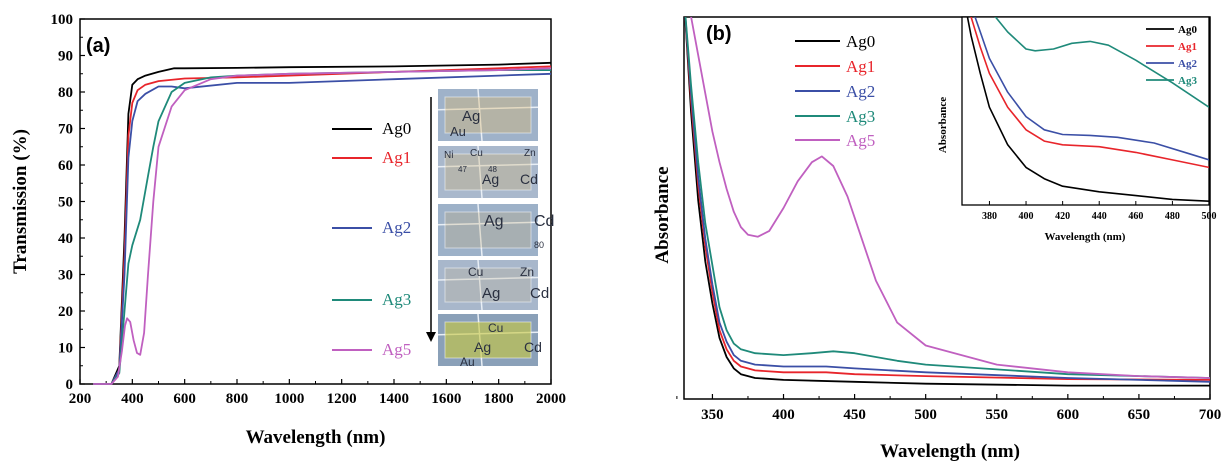  I want to click on inset-photo-4: Cu Zn Ag Cd, so click(493, 285).